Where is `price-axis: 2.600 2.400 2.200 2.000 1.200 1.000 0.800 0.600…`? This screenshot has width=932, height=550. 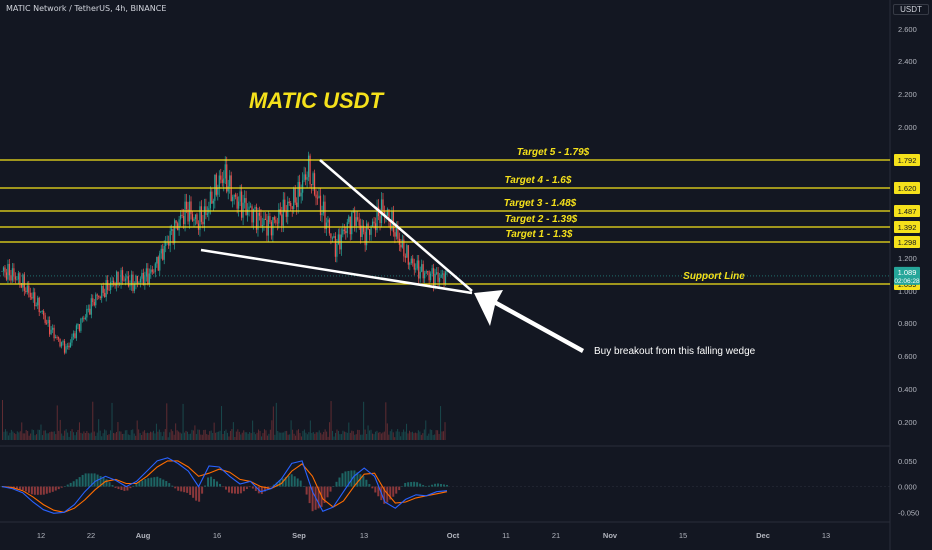 price-axis: 2.600 2.400 2.200 2.000 1.200 1.000 0.800 0.600… is located at coordinates (907, 226).